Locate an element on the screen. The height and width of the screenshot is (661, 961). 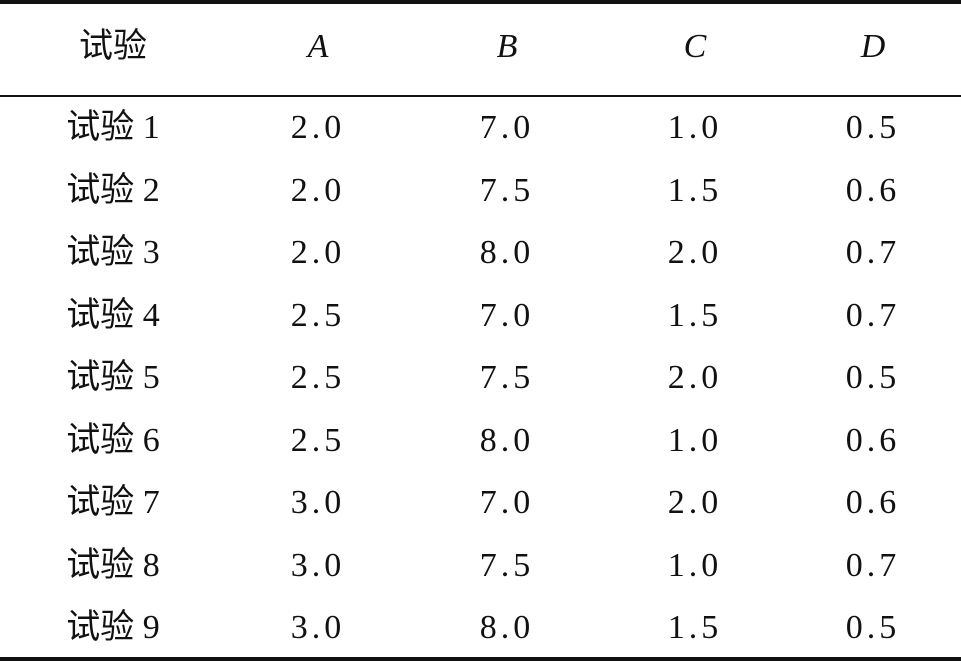
table-cell: 试验 4 is located at coordinates (113, 315).